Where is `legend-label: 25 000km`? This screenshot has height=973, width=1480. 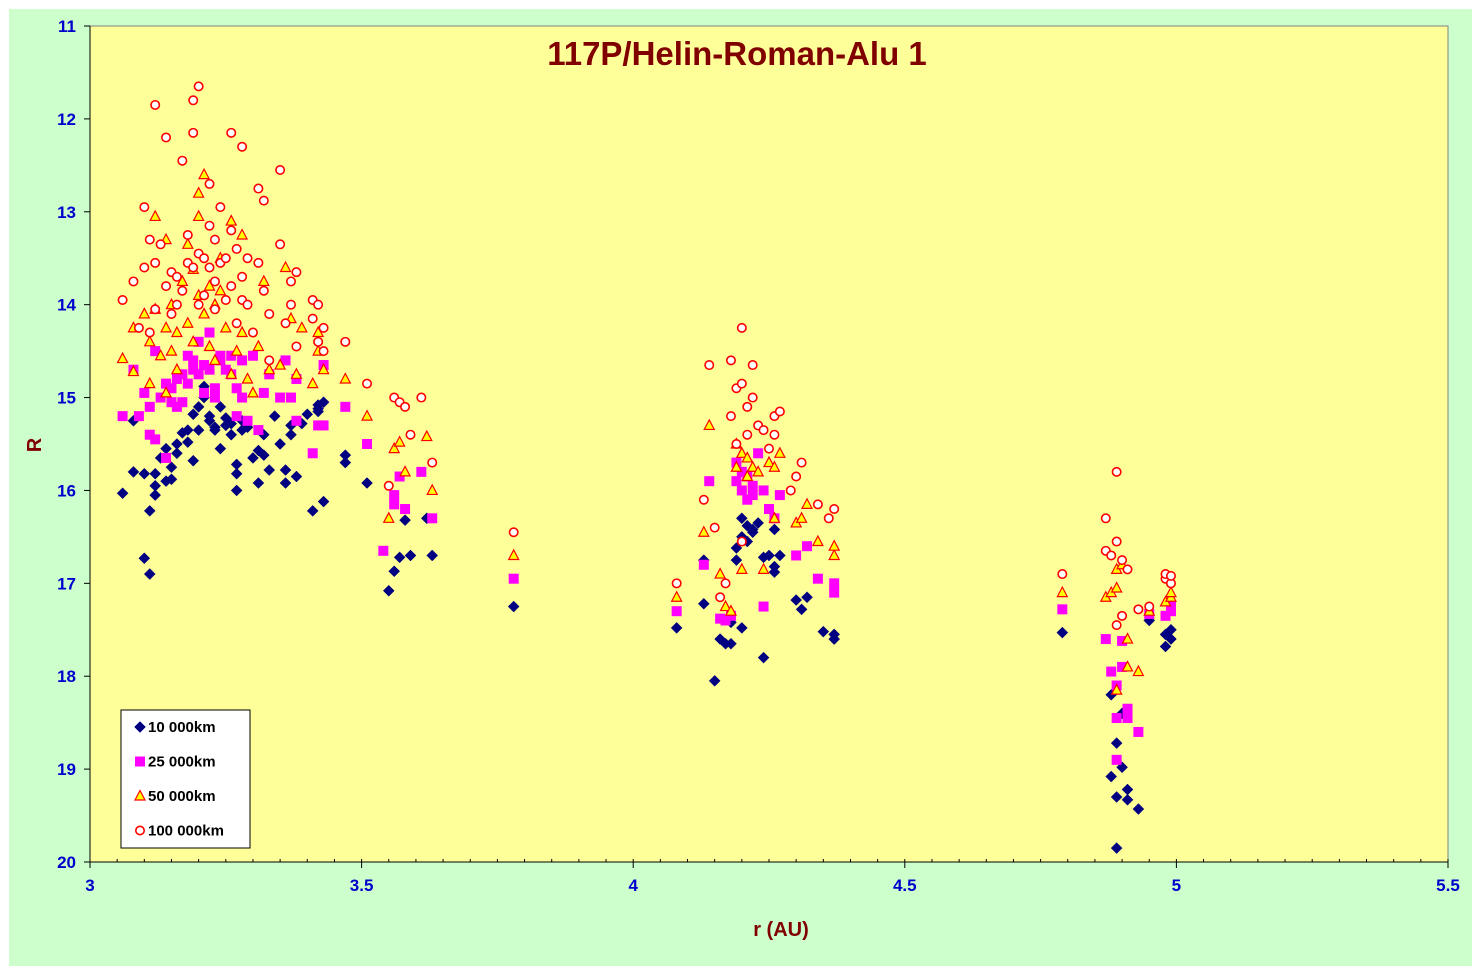
legend-label: 25 000km is located at coordinates (182, 762).